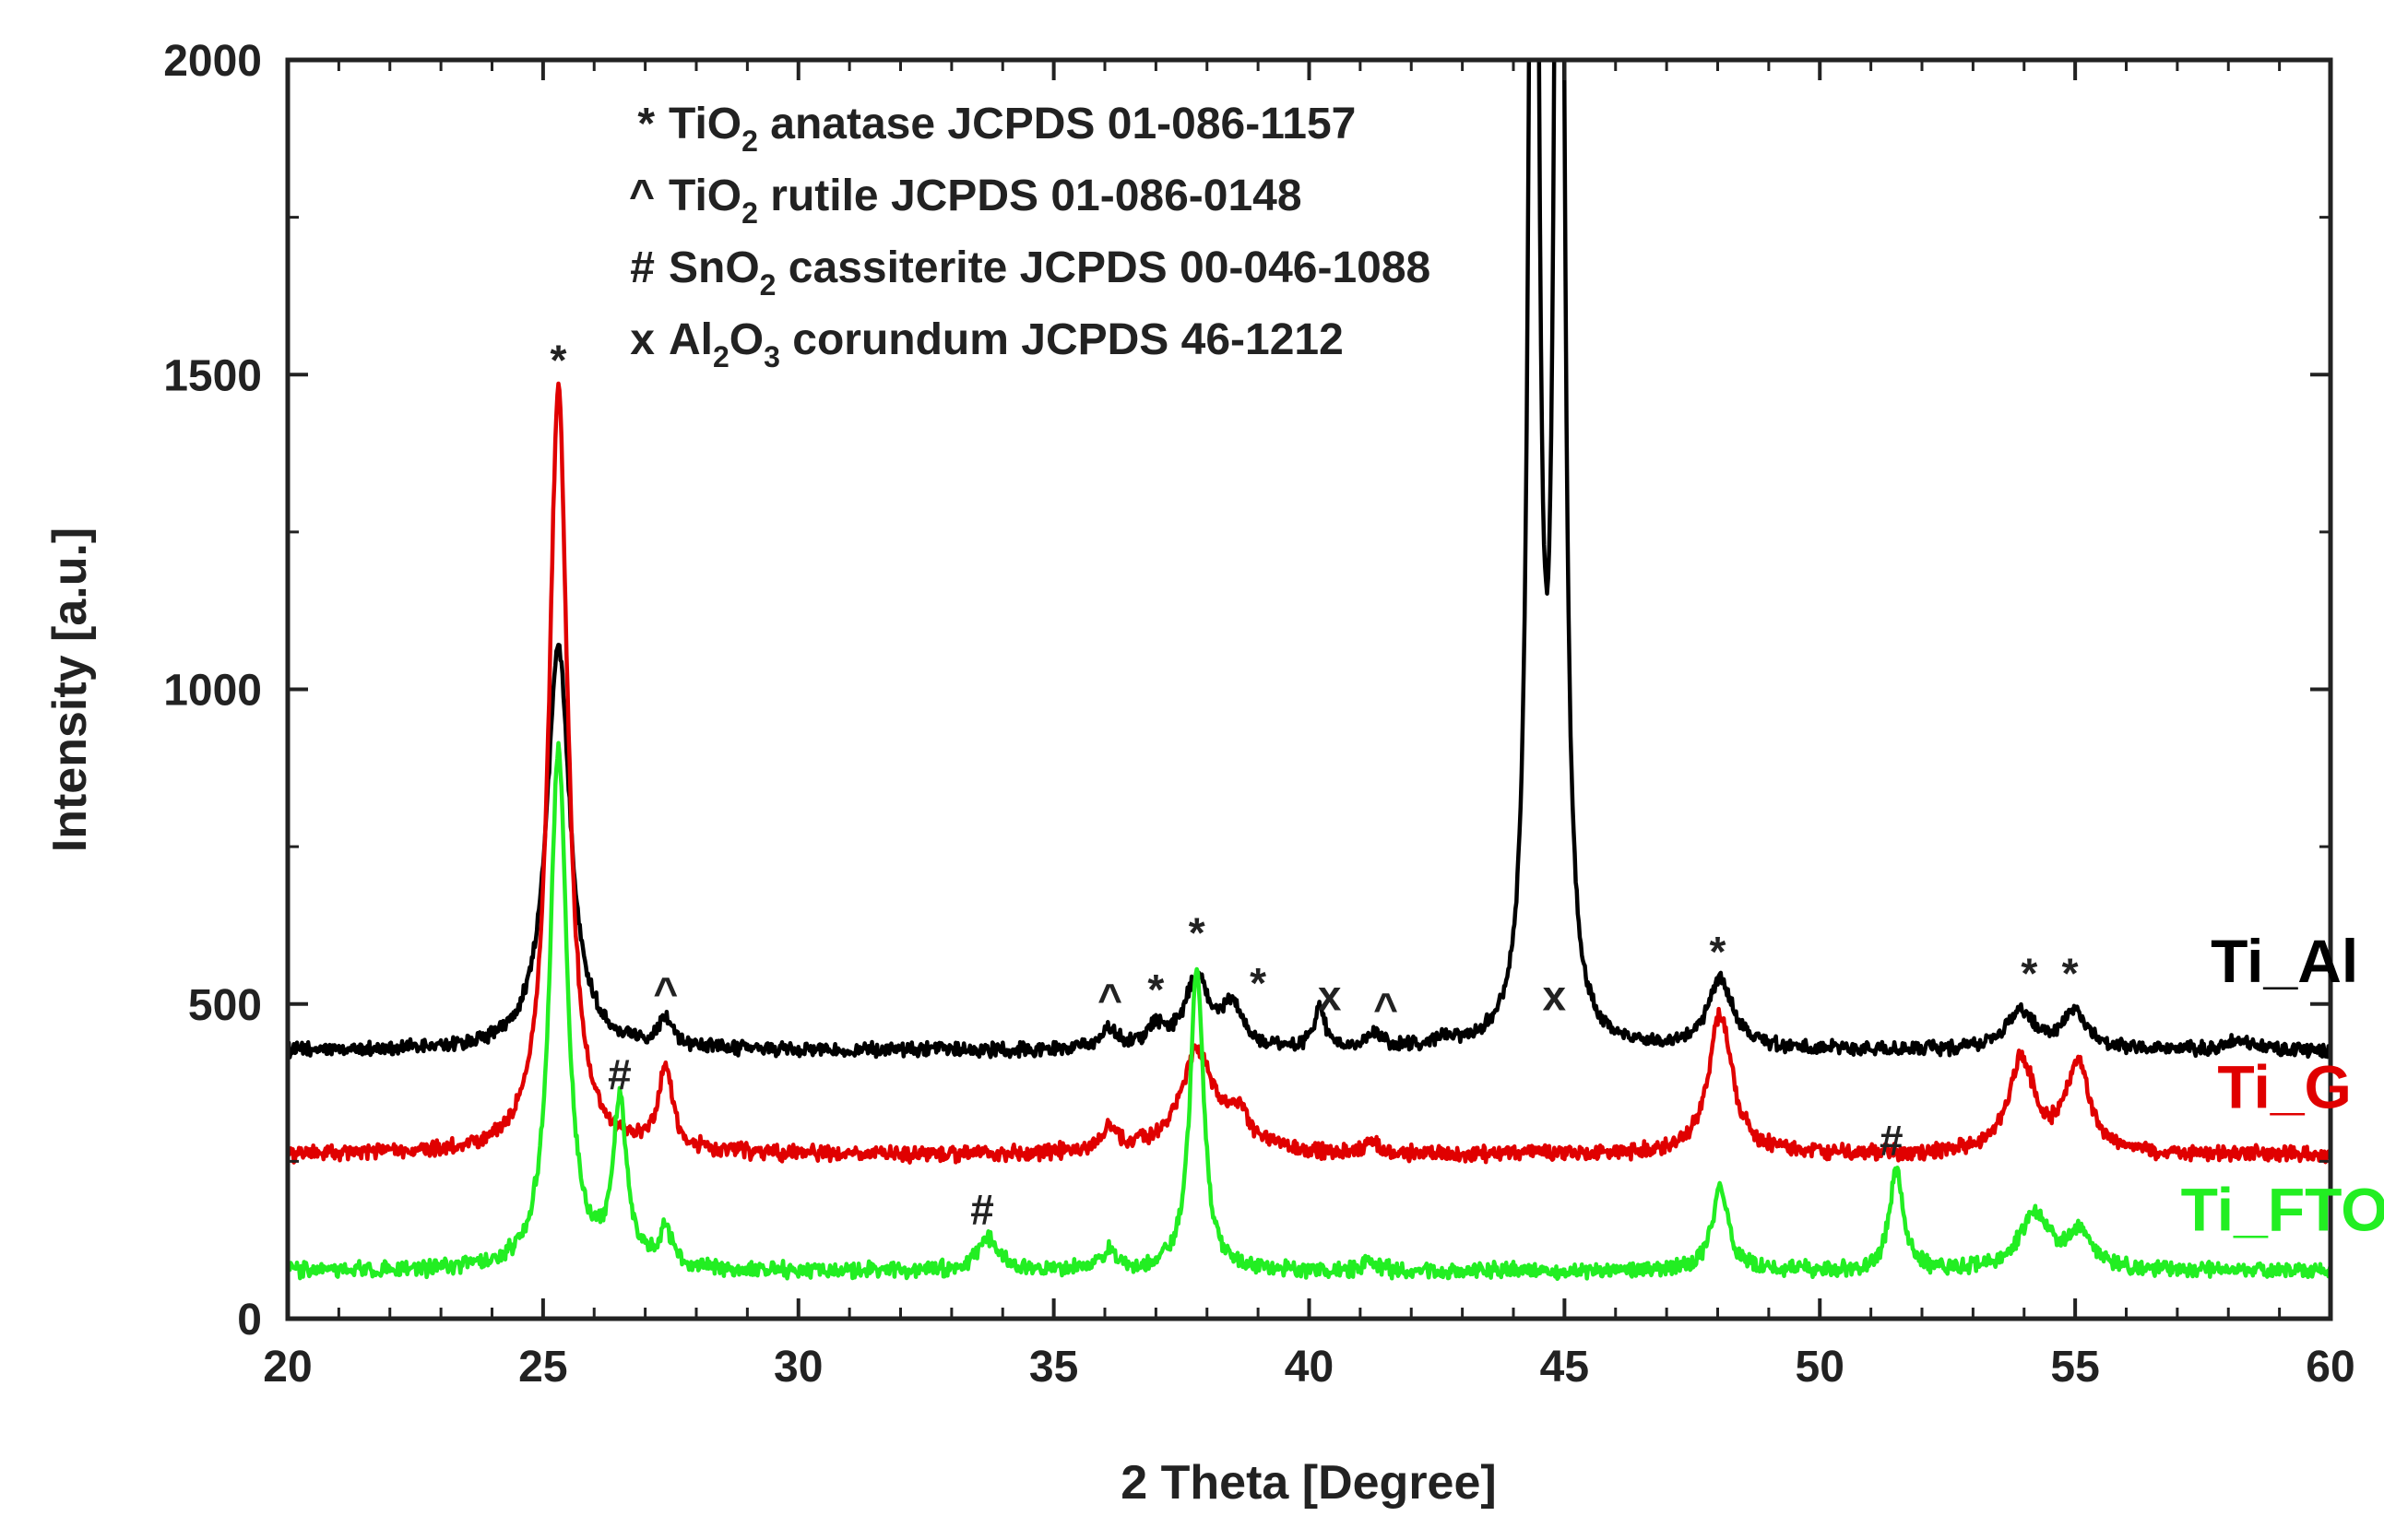  Describe the element at coordinates (772, 357) in the screenshot. I see `legend-subscript: 3` at that location.